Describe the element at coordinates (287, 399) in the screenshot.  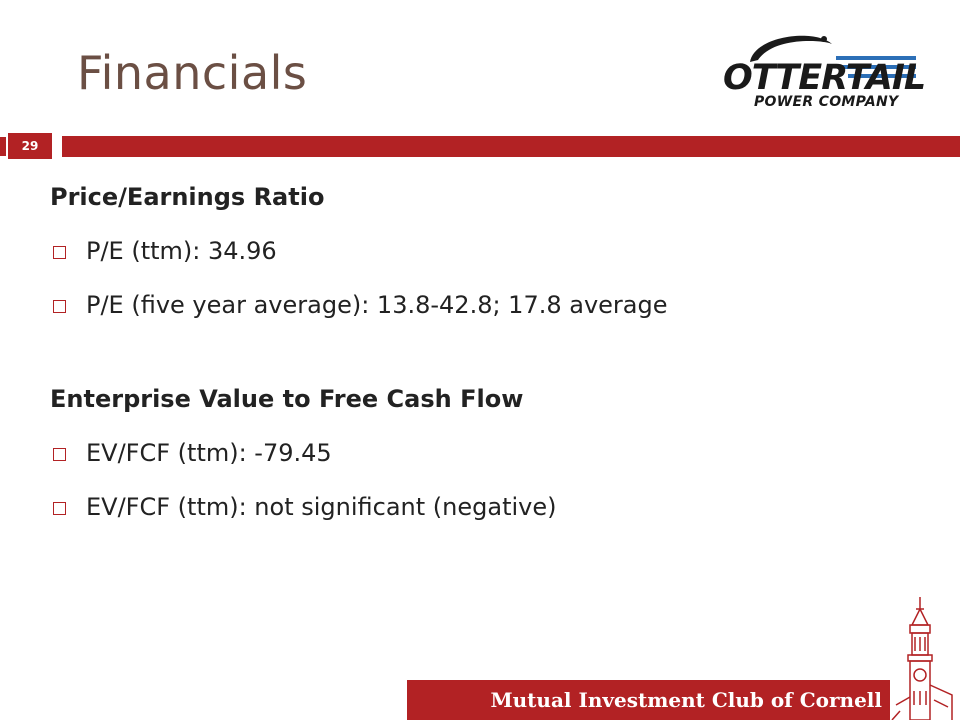
I see `section-heading: Enterprise Value to Free Cash Flow` at that location.